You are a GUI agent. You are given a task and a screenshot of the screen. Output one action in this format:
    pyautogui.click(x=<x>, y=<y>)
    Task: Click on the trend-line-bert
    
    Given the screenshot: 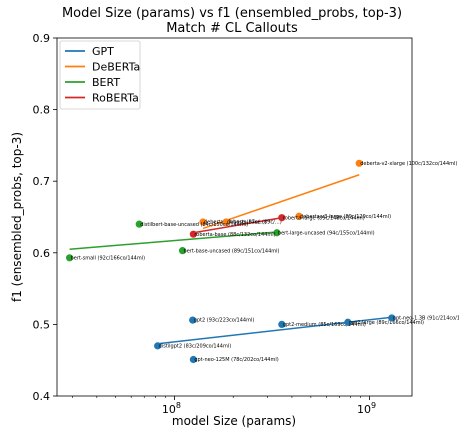 What is the action you would take?
    pyautogui.click(x=173, y=240)
    